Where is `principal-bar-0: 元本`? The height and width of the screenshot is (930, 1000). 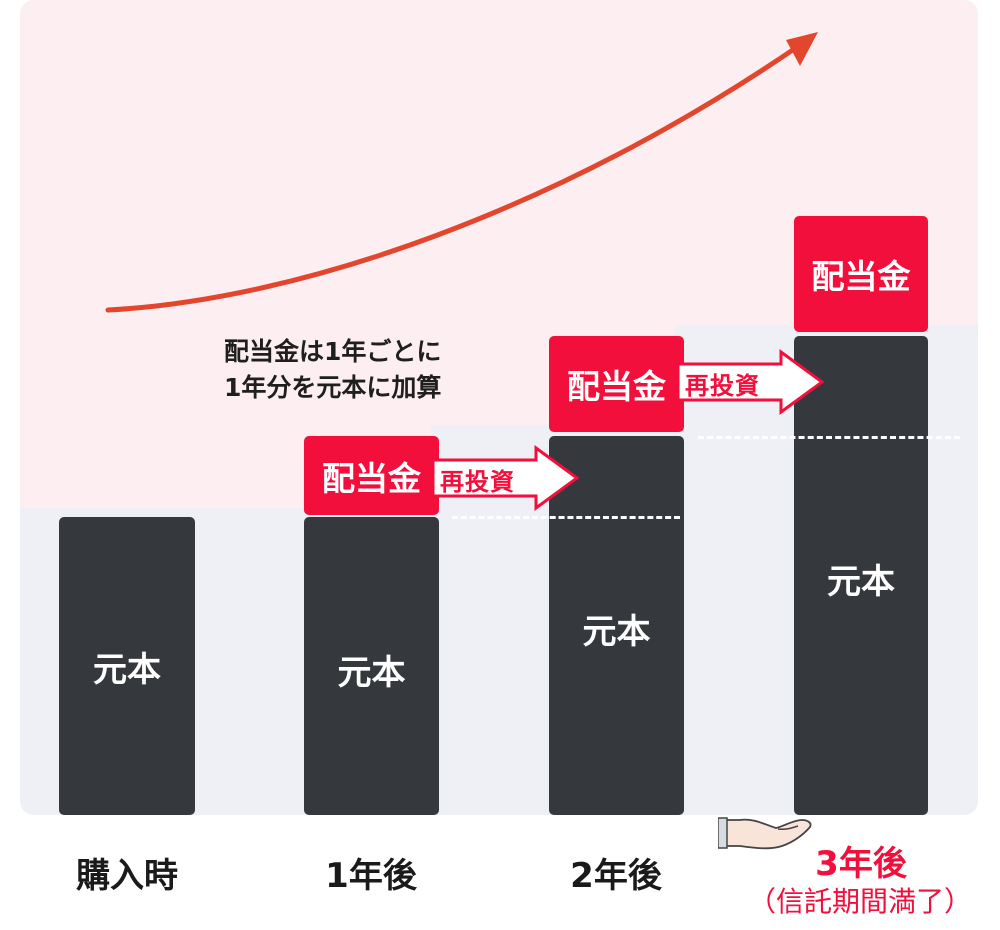
principal-bar-0: 元本 is located at coordinates (127, 666).